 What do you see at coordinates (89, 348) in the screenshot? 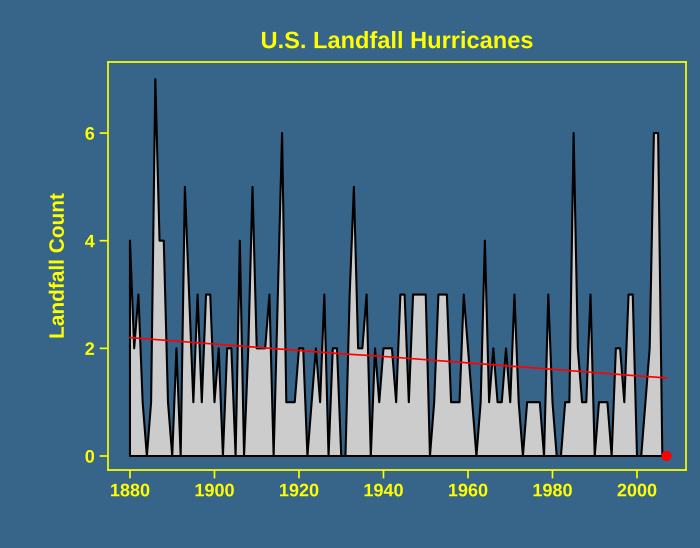
I see `y-tick-label: 2` at bounding box center [89, 348].